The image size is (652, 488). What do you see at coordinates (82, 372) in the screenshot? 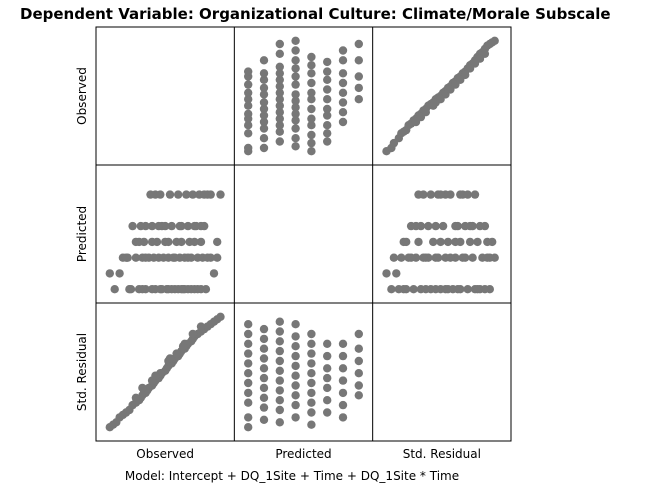
I see `row-label: Std. Residual` at bounding box center [82, 372].